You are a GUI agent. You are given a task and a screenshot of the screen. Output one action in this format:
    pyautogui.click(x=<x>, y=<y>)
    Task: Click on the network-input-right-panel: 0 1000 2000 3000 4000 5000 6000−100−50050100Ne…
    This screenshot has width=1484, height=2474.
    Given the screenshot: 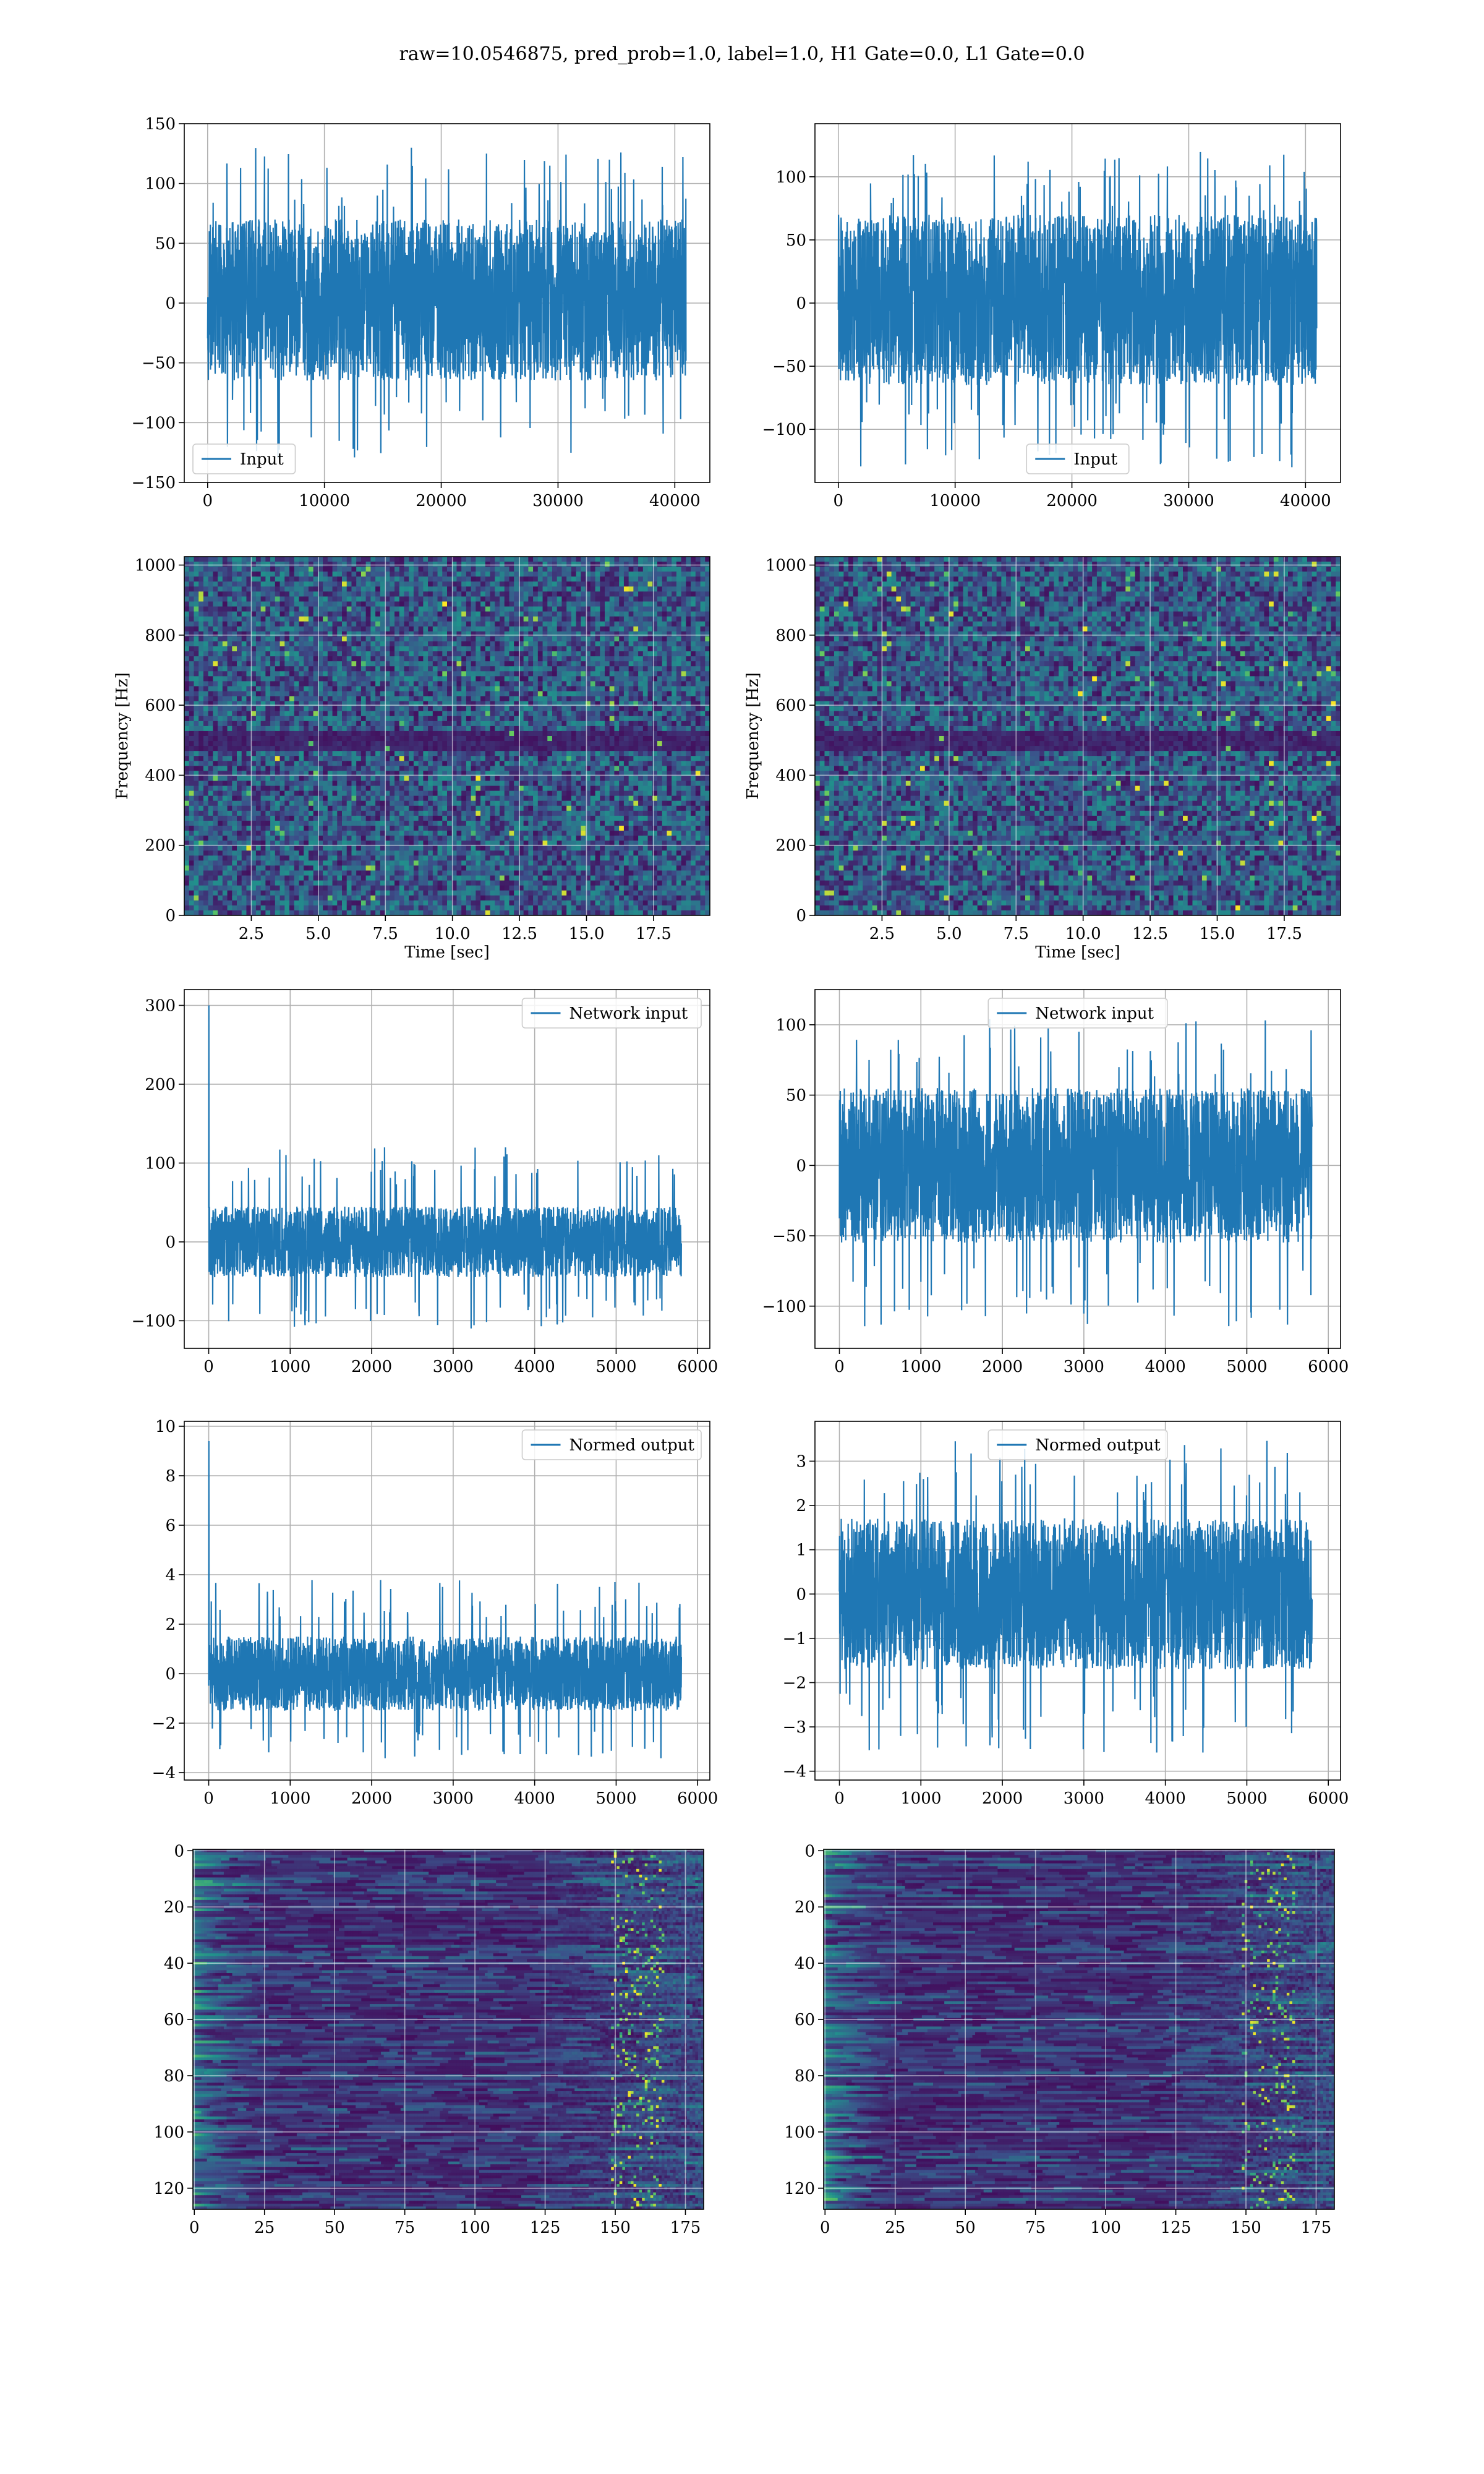 What is the action you would take?
    pyautogui.click(x=1055, y=1183)
    